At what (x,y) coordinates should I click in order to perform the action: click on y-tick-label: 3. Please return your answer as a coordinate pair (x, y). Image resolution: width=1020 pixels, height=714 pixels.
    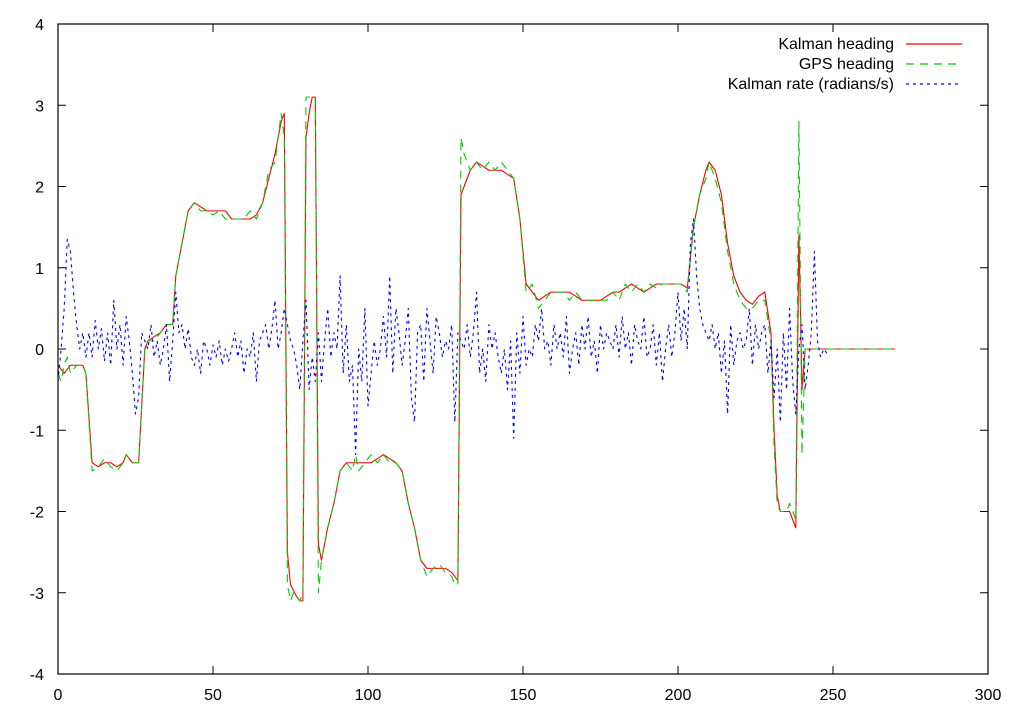
    Looking at the image, I should click on (39, 106).